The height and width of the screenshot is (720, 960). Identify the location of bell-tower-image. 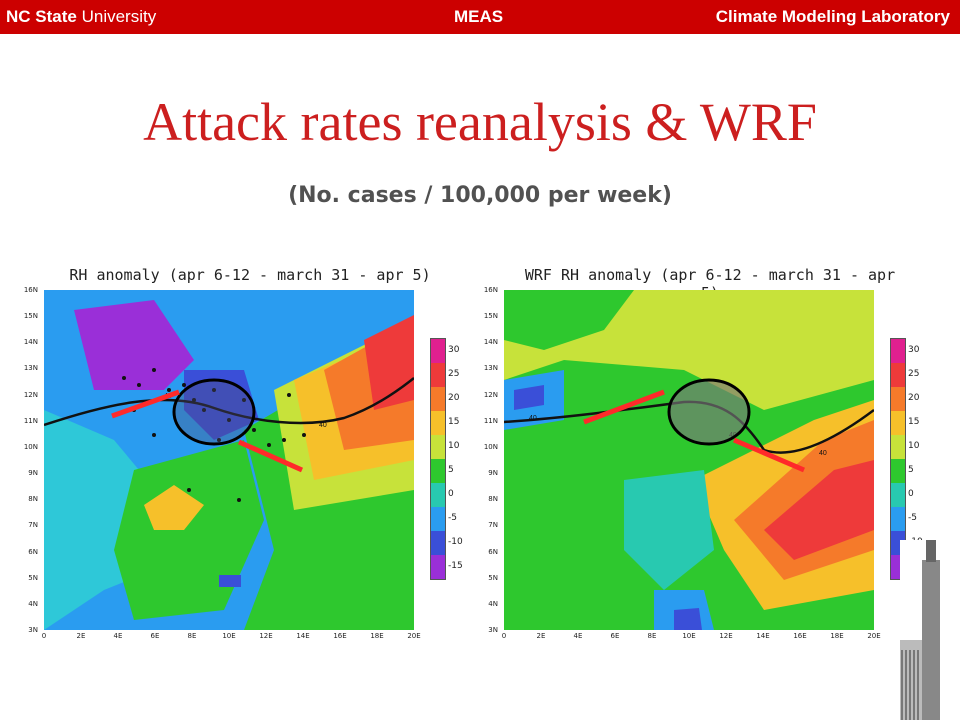
(930, 630).